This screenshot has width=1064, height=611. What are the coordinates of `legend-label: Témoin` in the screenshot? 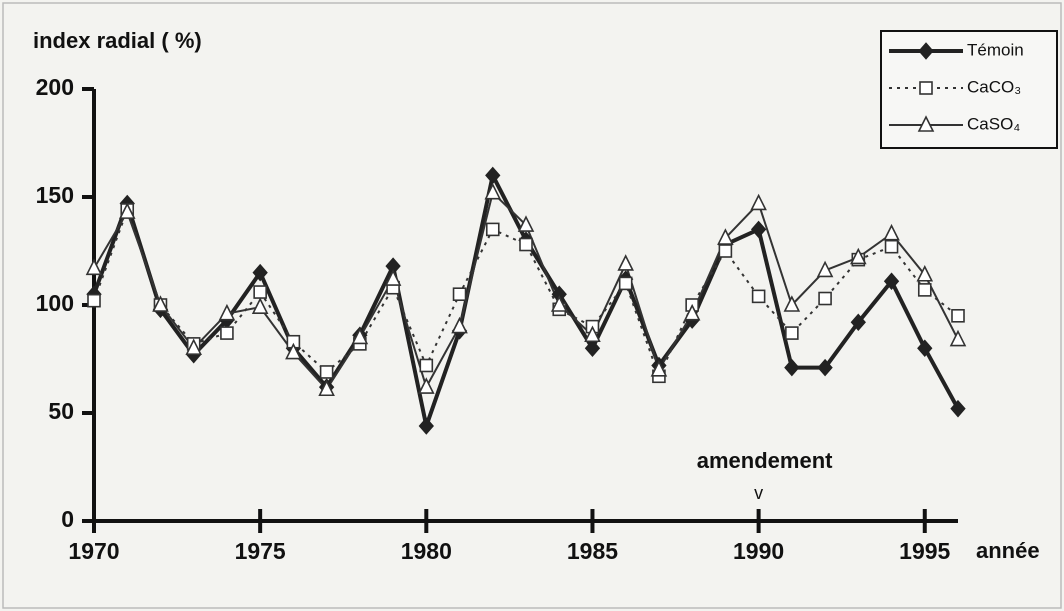 It's located at (995, 49).